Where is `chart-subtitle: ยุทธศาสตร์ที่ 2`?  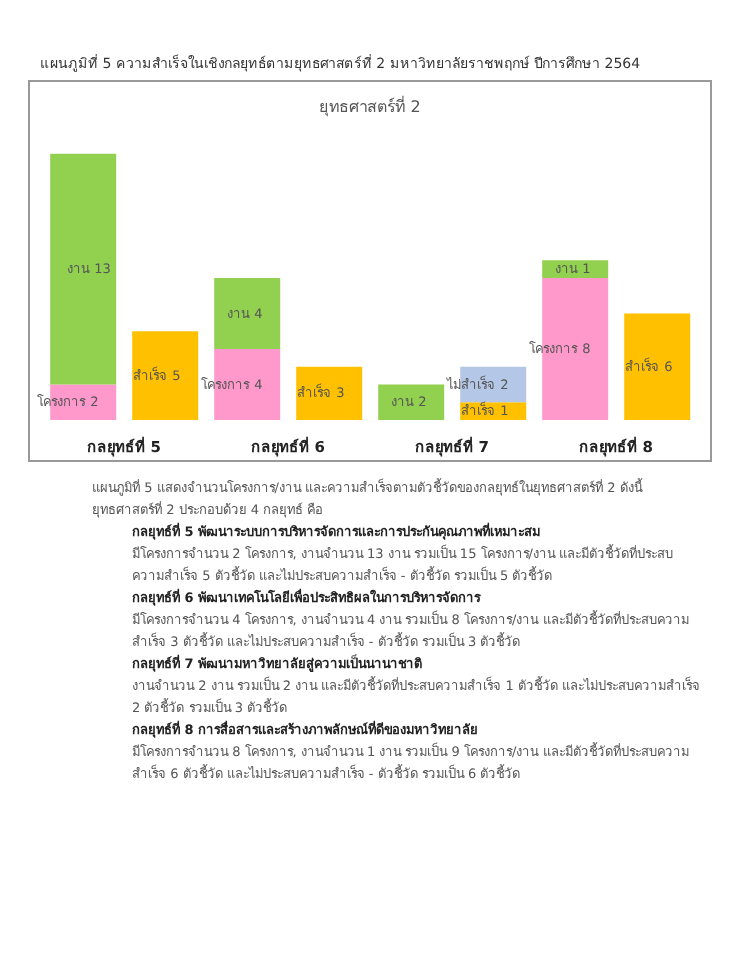
chart-subtitle: ยุทธศาสตร์ที่ 2 is located at coordinates (370, 107).